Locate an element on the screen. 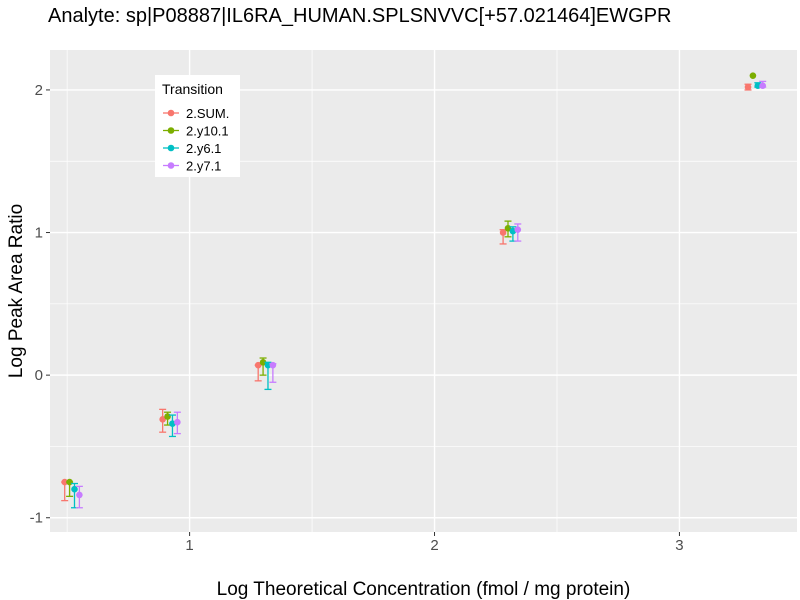  legend-item: 2.y6.1 is located at coordinates (192, 148).